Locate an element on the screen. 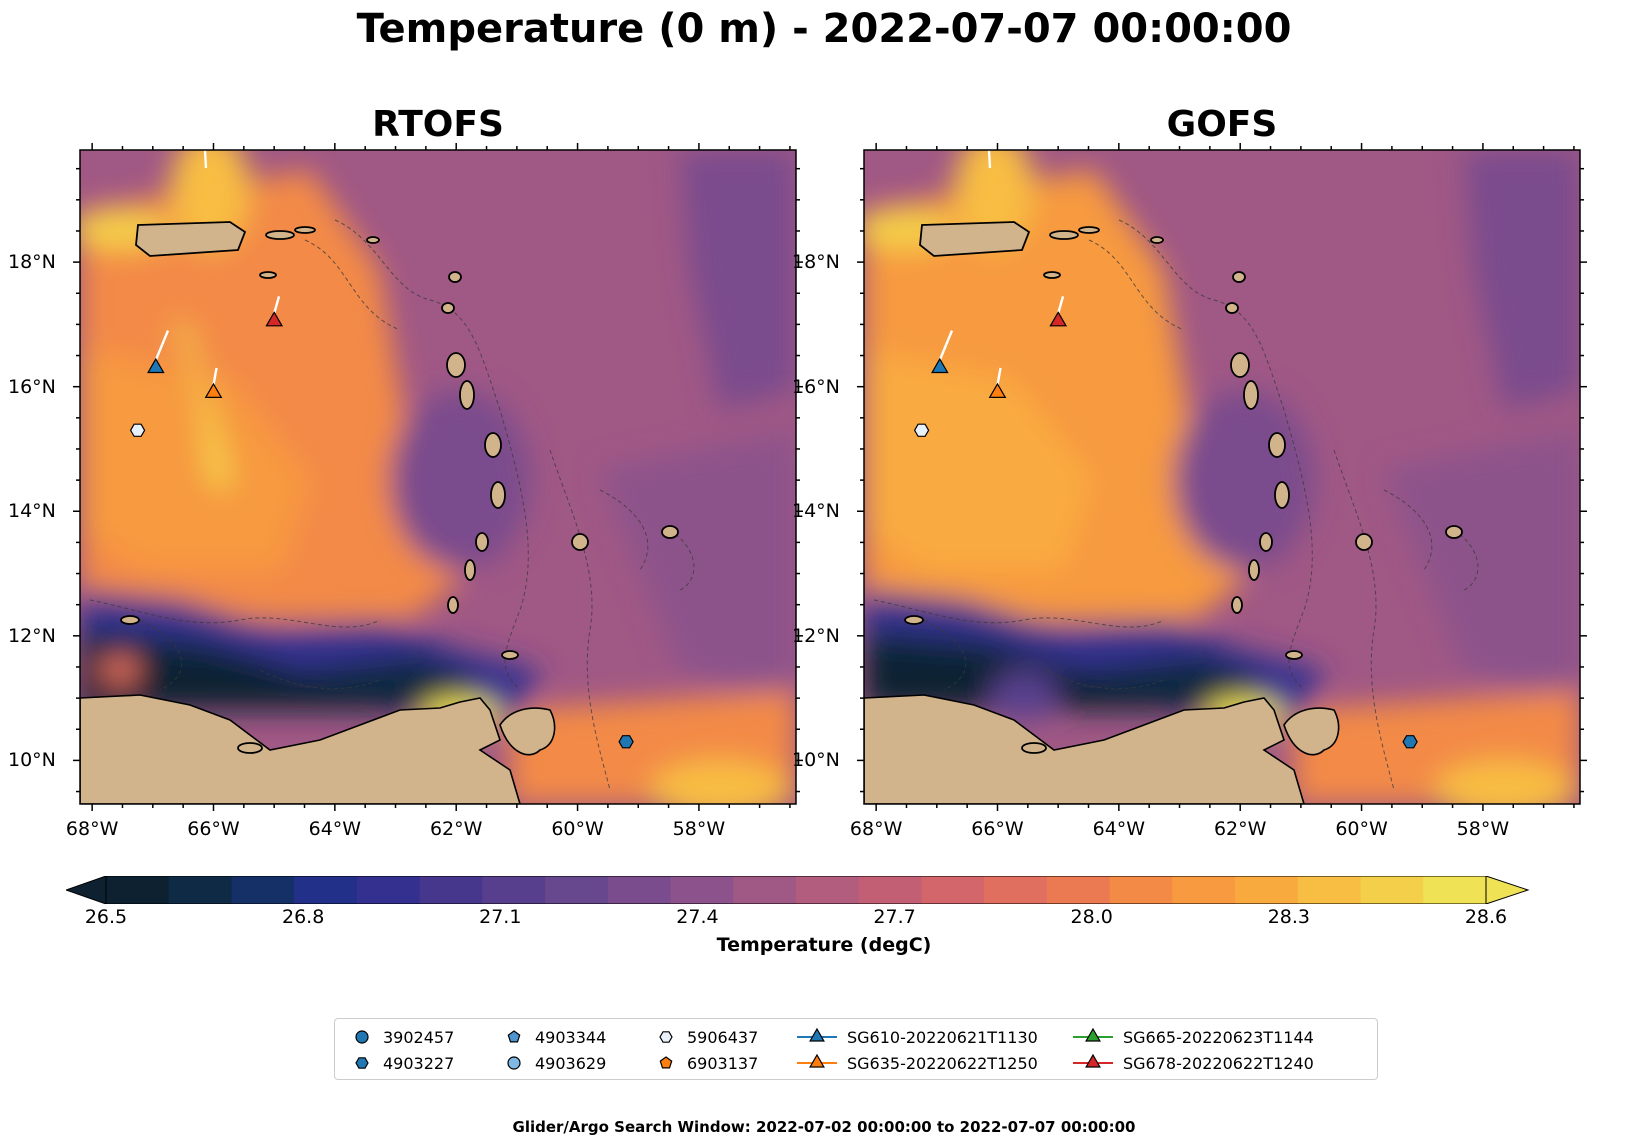 The width and height of the screenshot is (1648, 1147). legend-item: 3902457 is located at coordinates (401, 1037).